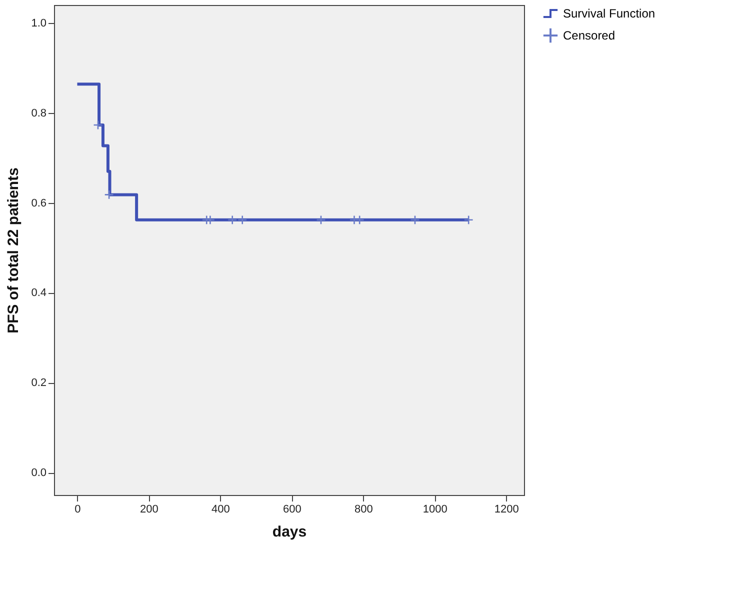 The image size is (750, 600). What do you see at coordinates (38, 473) in the screenshot?
I see `y-tick-label: 0.0` at bounding box center [38, 473].